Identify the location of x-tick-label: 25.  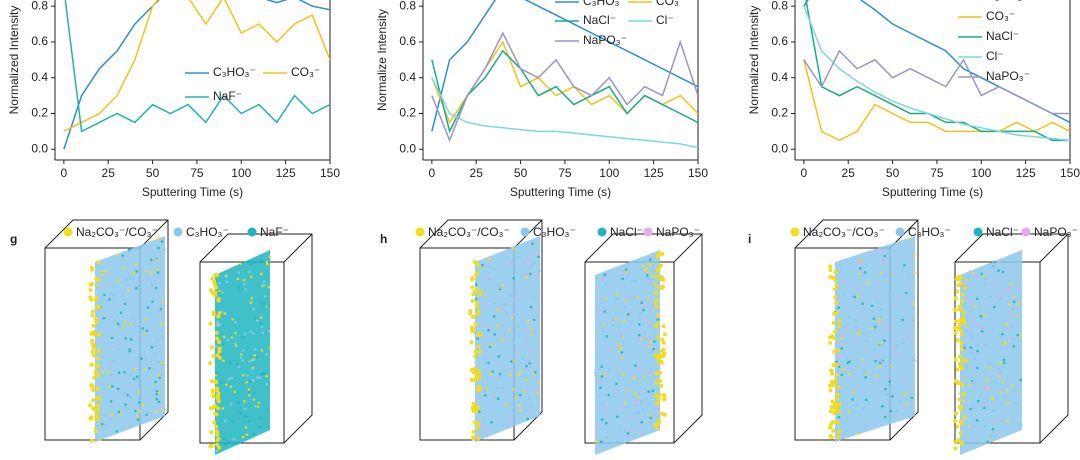
(477, 173).